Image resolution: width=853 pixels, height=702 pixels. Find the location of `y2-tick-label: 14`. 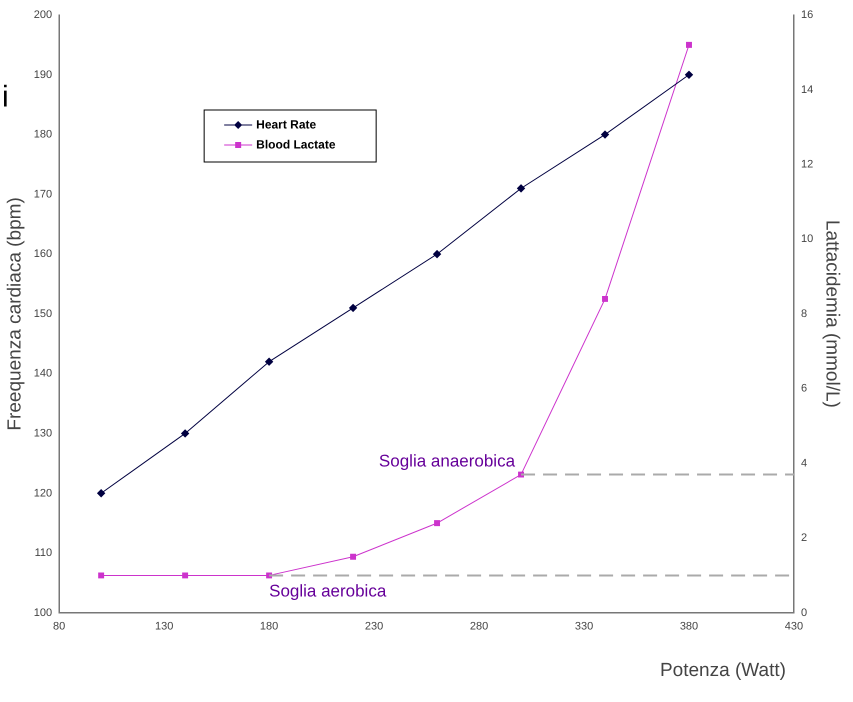

y2-tick-label: 14 is located at coordinates (807, 90).